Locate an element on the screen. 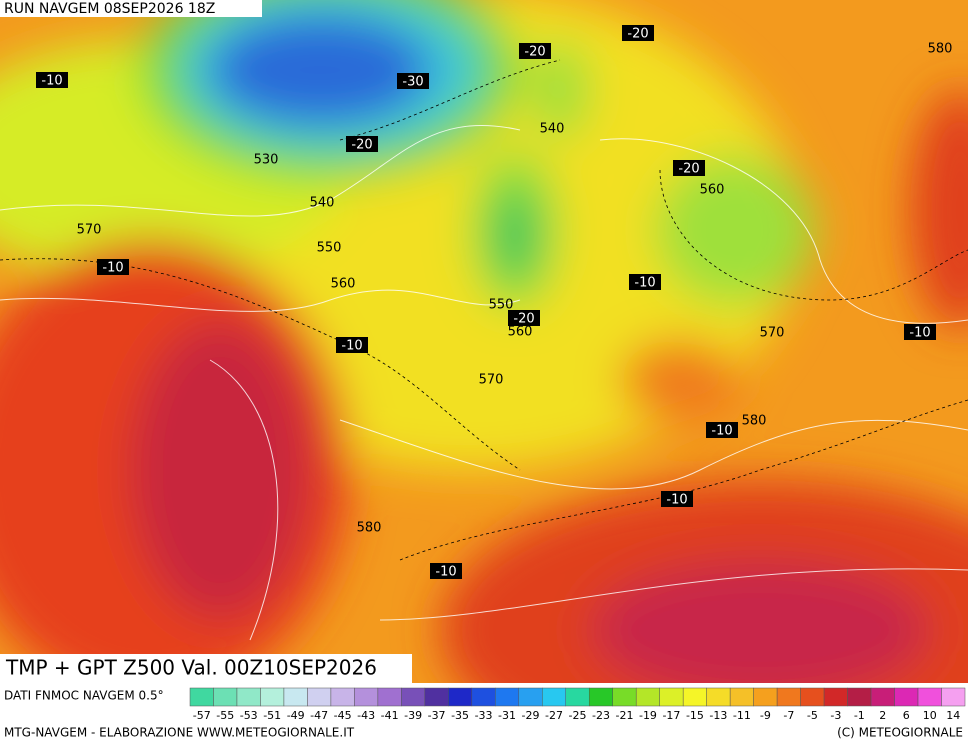 This screenshot has width=968, height=749. legend-label: -57 is located at coordinates (202, 715).